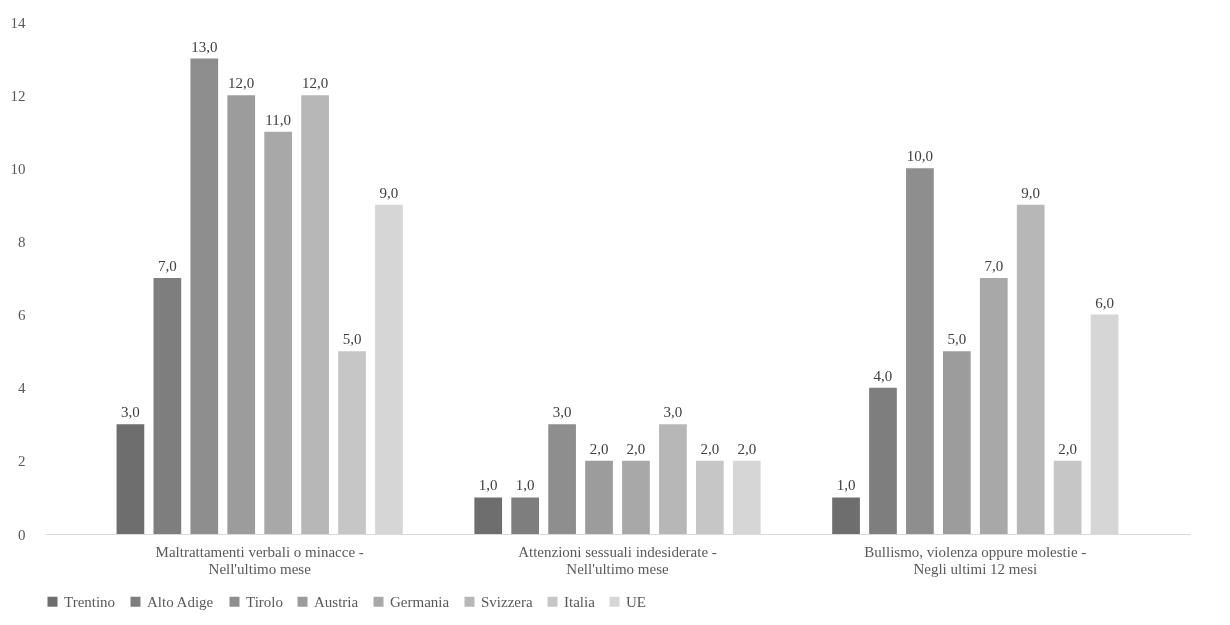 This screenshot has width=1230, height=625. Describe the element at coordinates (975, 560) in the screenshot. I see `x-tick-label: Bullismo, violenza oppure molestie - Negli ultimi 12 mesi` at that location.